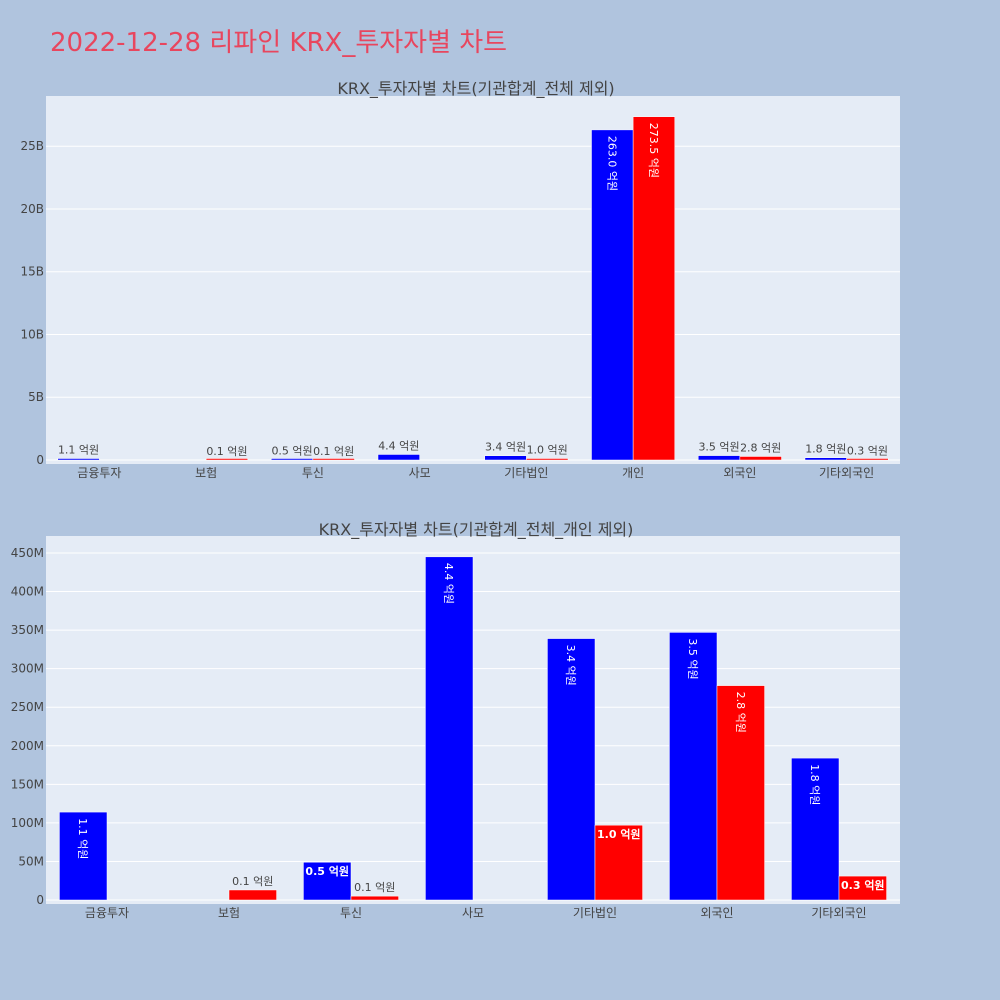 Image resolution: width=1000 pixels, height=1000 pixels. What do you see at coordinates (27, 553) in the screenshot?
I see `y-tick-label: 450M` at bounding box center [27, 553].